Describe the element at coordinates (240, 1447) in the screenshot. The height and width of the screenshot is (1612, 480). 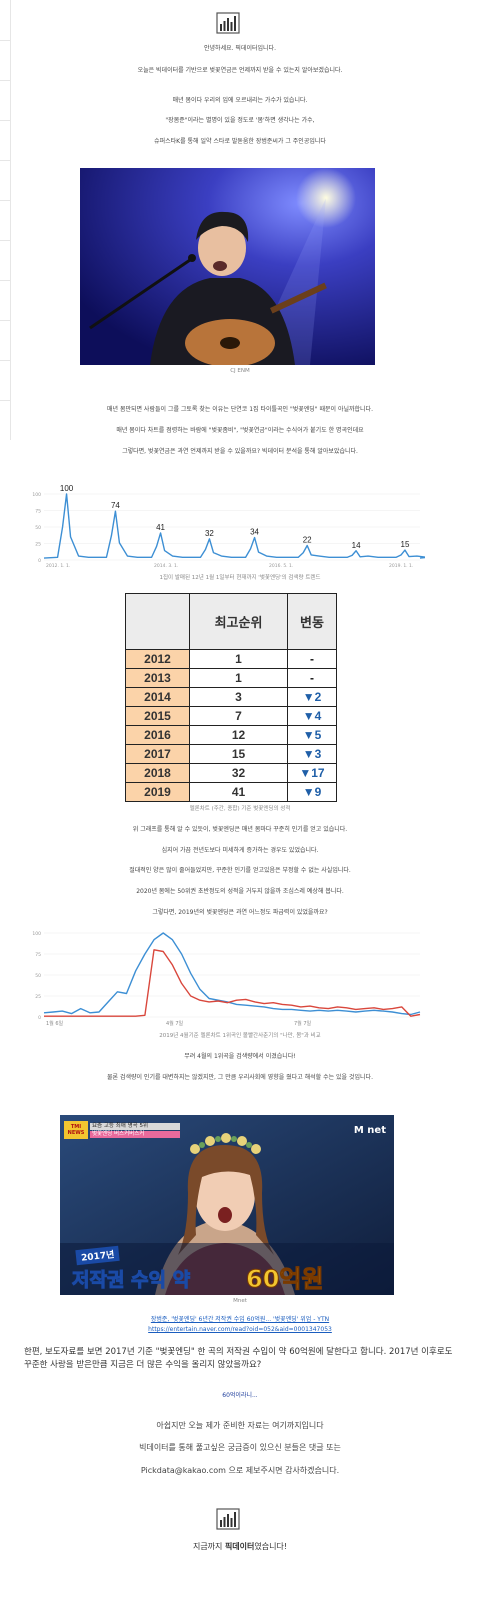
I see `closing-line2: 빅데이터를 통해 풀고싶은 궁금증이 있으신 분들은 댓글 또는` at that location.